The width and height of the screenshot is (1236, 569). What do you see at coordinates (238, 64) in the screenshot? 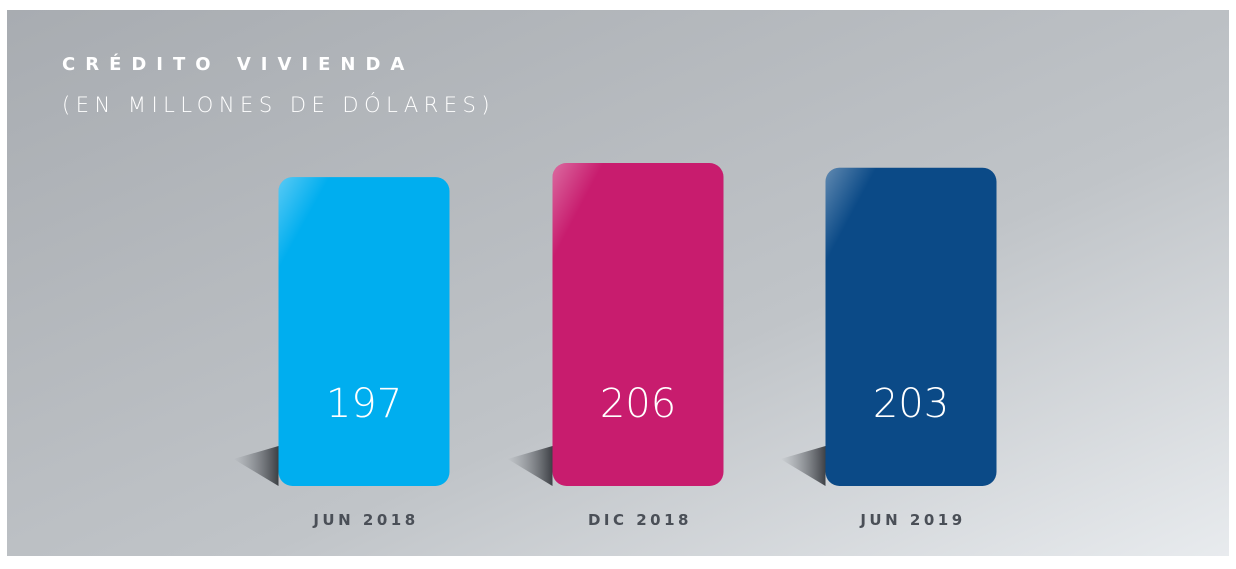
I see `chart-title: CRÉDITO VIVIENDA` at bounding box center [238, 64].